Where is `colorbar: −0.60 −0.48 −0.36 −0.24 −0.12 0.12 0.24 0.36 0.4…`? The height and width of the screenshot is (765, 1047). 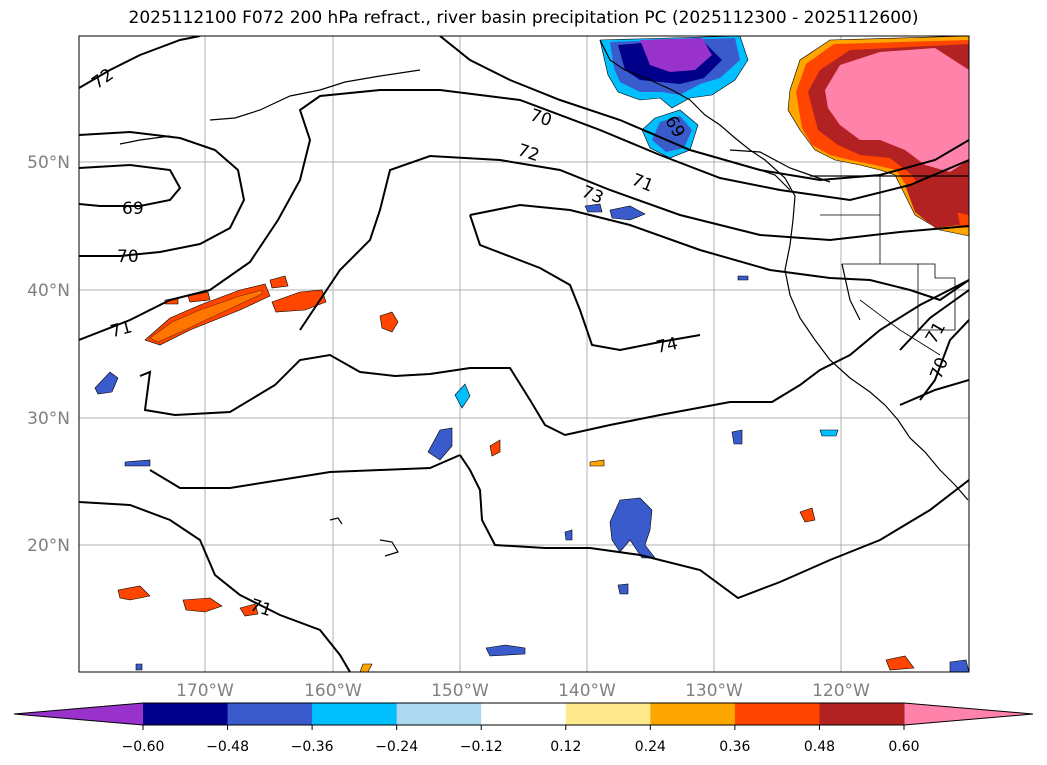 colorbar: −0.60 −0.48 −0.36 −0.24 −0.12 0.12 0.24 0.36 0.4… is located at coordinates (523, 728).